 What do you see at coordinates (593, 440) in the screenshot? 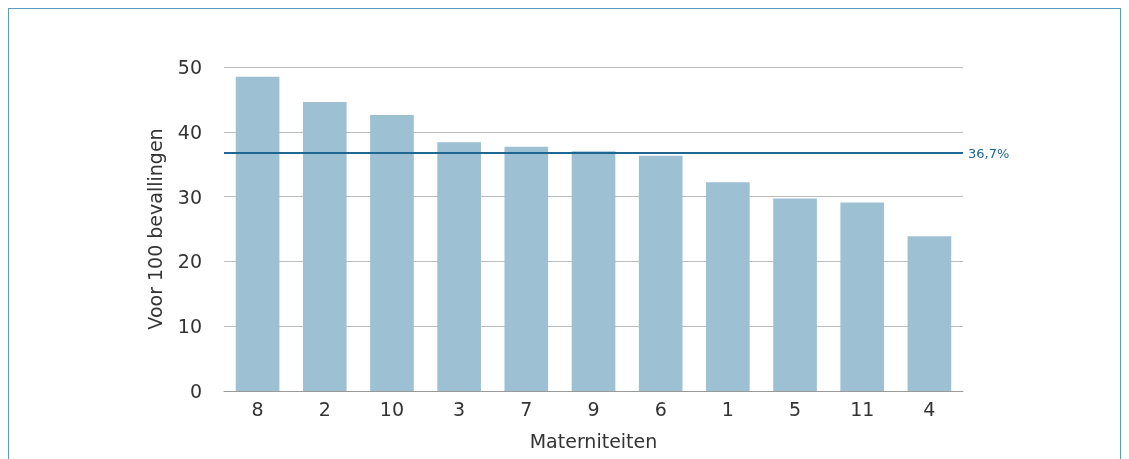
I see `x-axis-title: Materniteiten` at bounding box center [593, 440].